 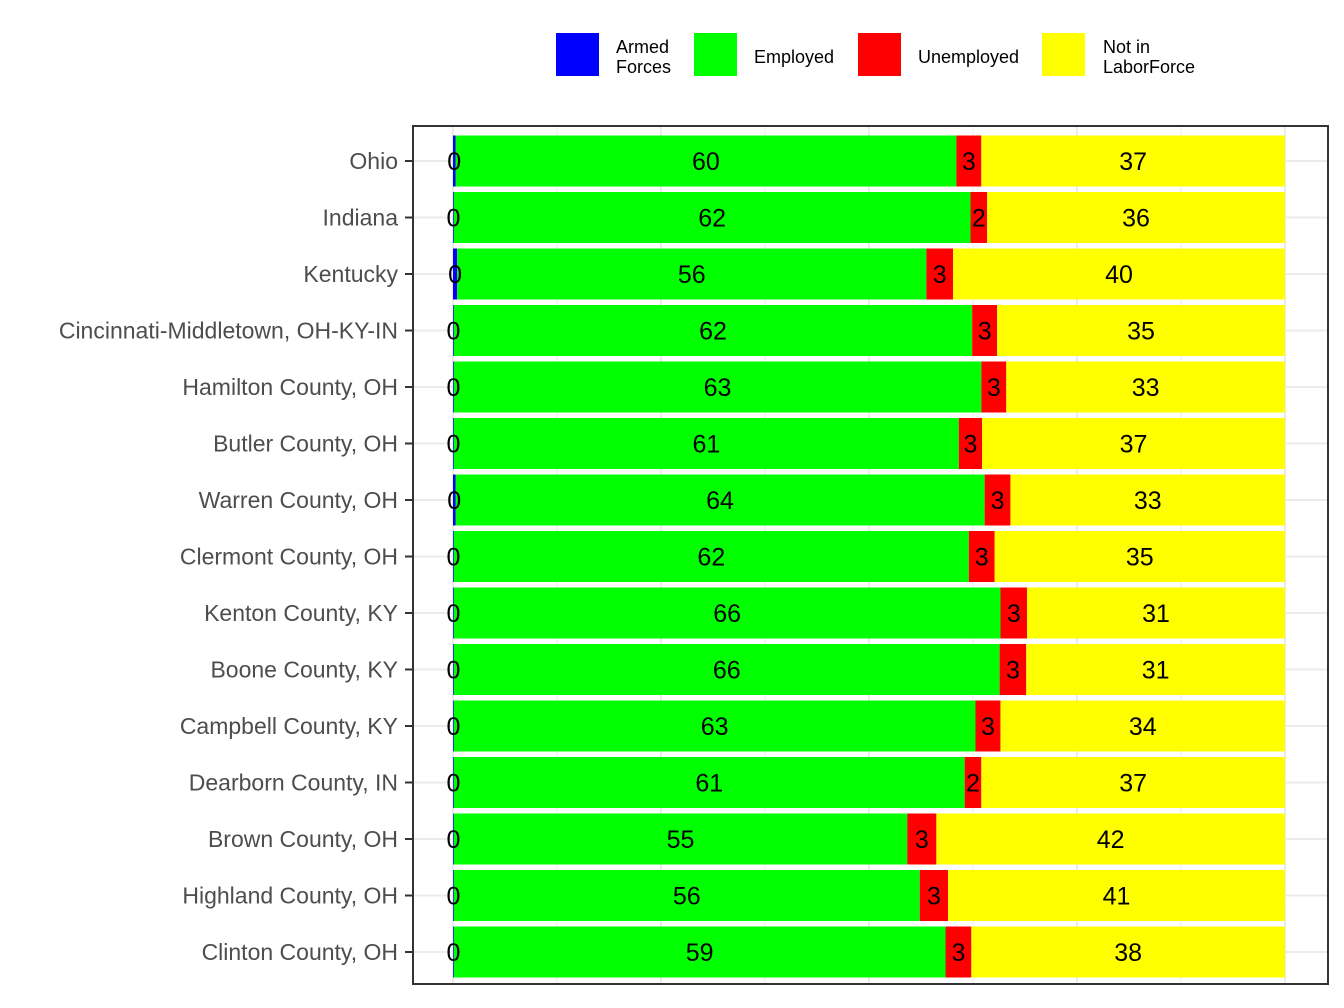 I want to click on data-label: 34, so click(x=1143, y=727).